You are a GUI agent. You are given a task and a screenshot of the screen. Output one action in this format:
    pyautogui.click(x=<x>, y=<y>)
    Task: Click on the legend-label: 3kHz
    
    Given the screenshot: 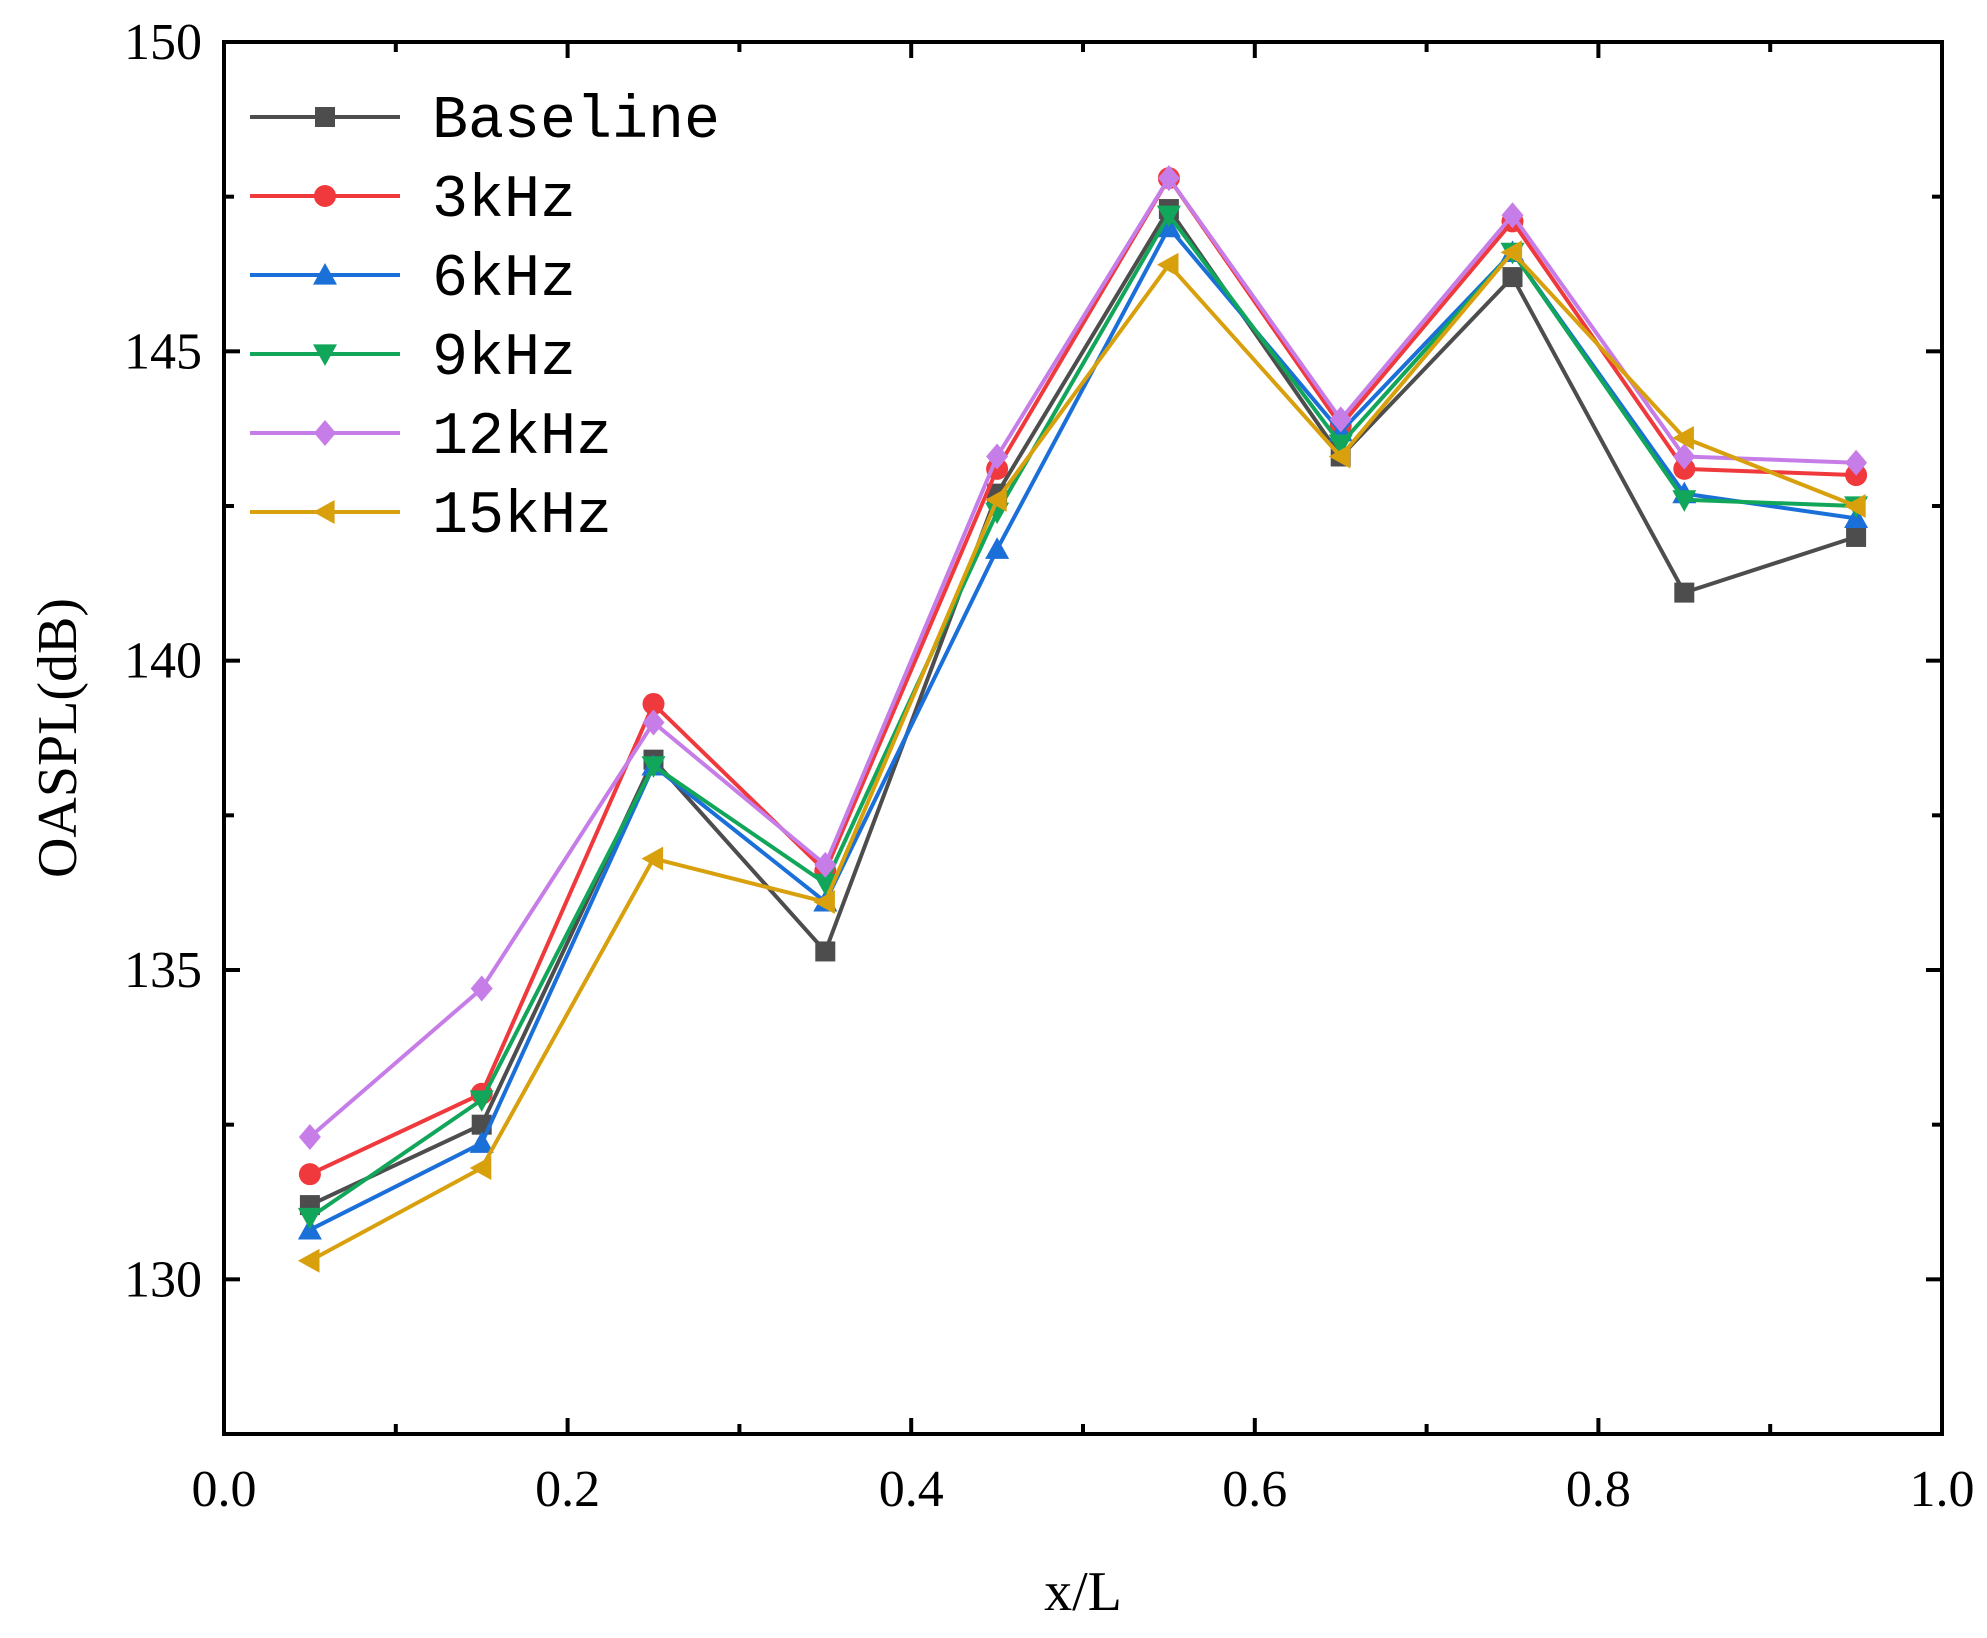 What is the action you would take?
    pyautogui.click(x=504, y=201)
    